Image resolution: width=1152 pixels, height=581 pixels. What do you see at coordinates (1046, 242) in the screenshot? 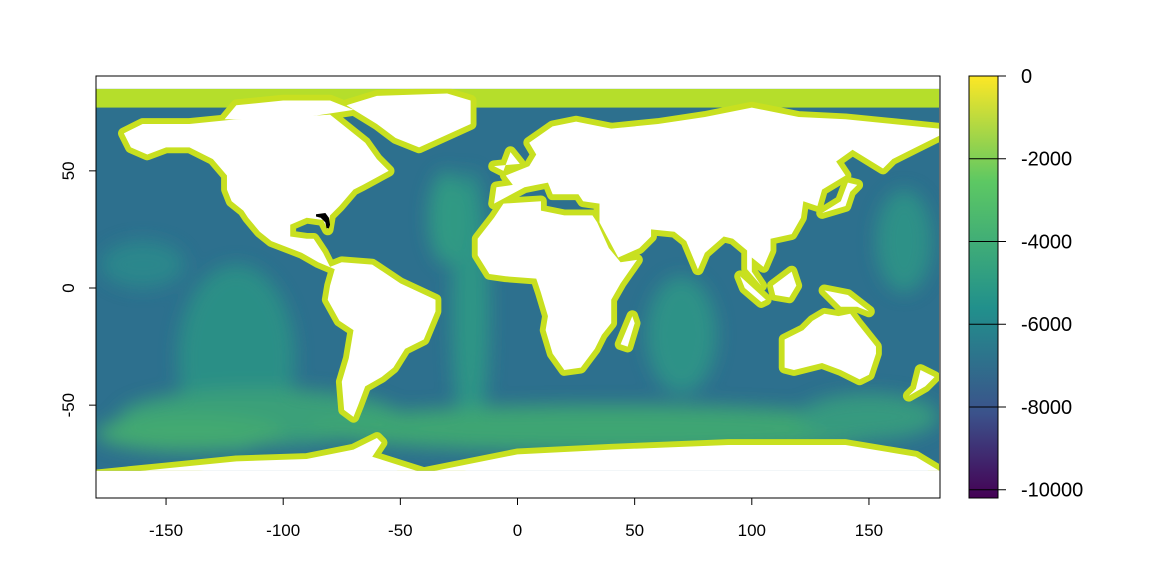
I see `colorbar-tick-label: -4000` at bounding box center [1046, 242].